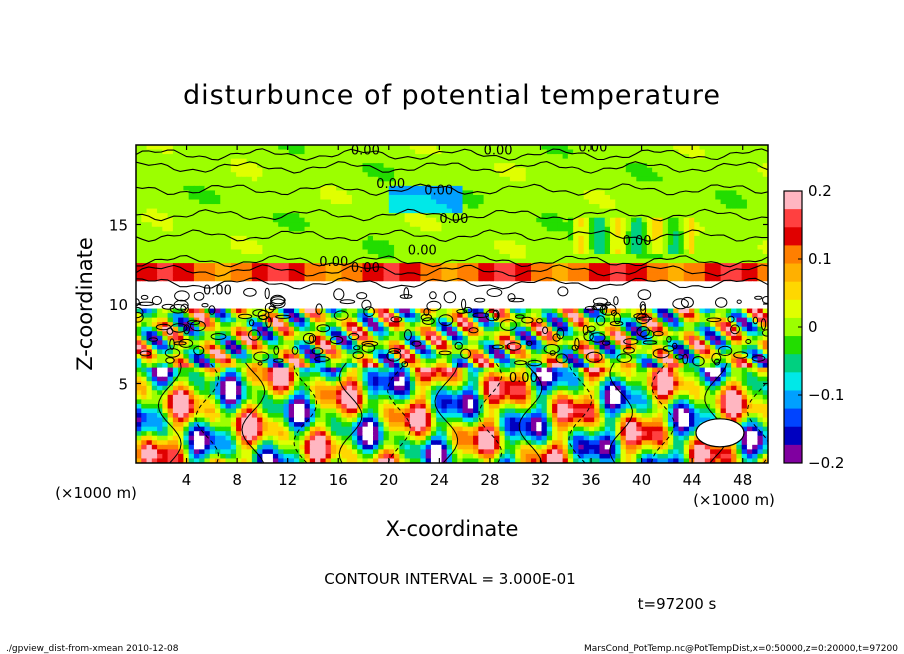 This screenshot has height=654, width=904. Describe the element at coordinates (338, 480) in the screenshot. I see `x-tick-label: 16` at that location.